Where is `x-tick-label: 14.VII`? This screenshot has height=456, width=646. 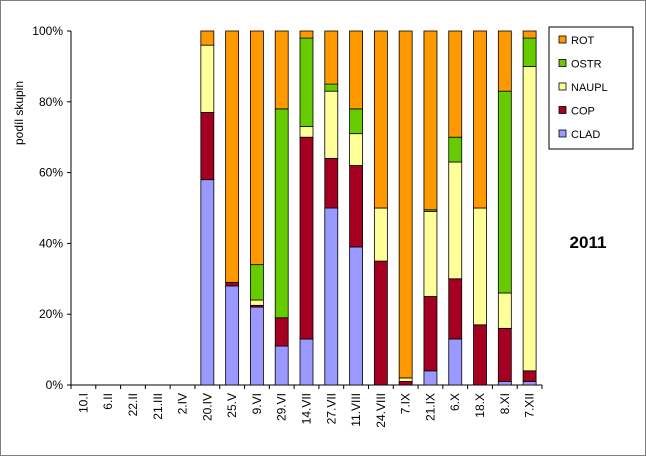 x-tick-label: 14.VII is located at coordinates (307, 408).